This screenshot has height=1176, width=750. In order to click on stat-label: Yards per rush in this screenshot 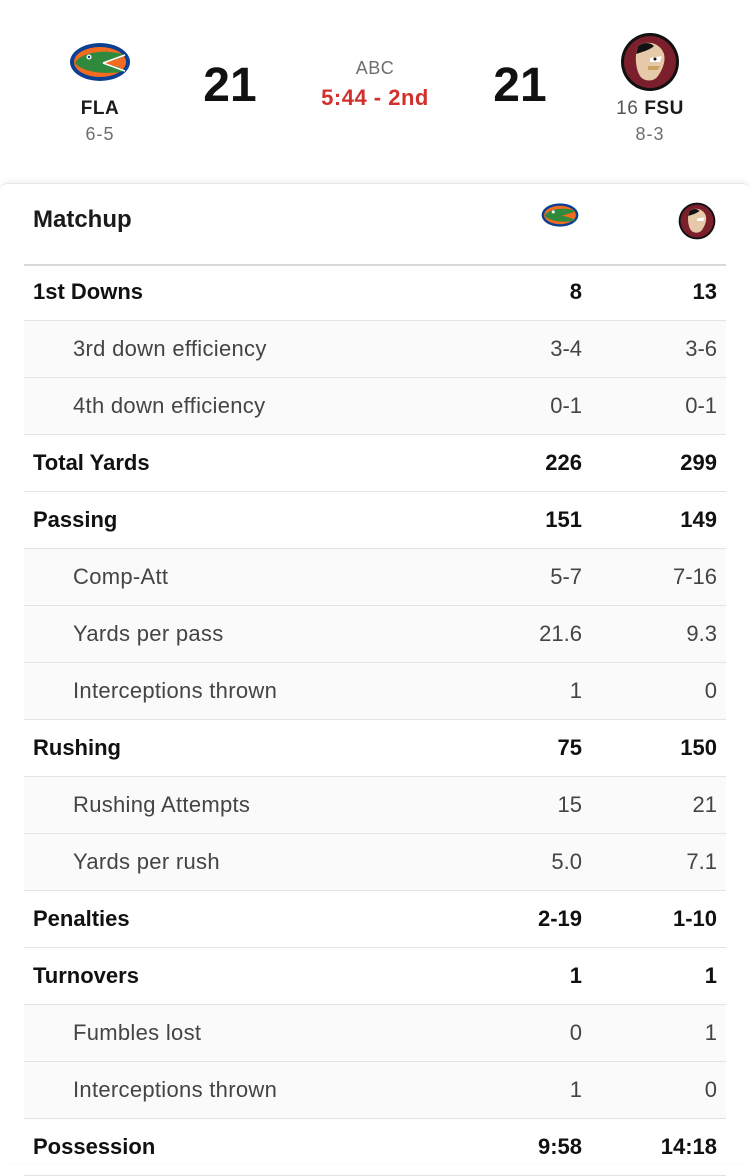, I will do `click(146, 861)`.